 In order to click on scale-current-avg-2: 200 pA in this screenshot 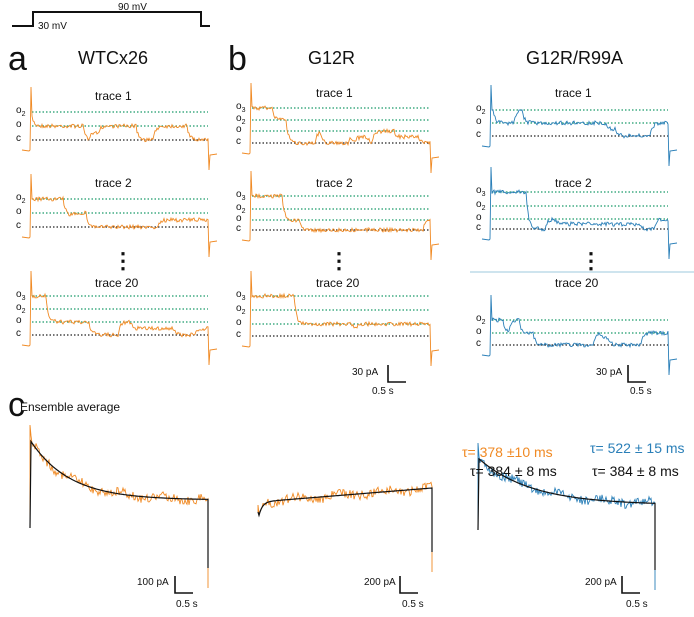, I will do `click(380, 582)`.